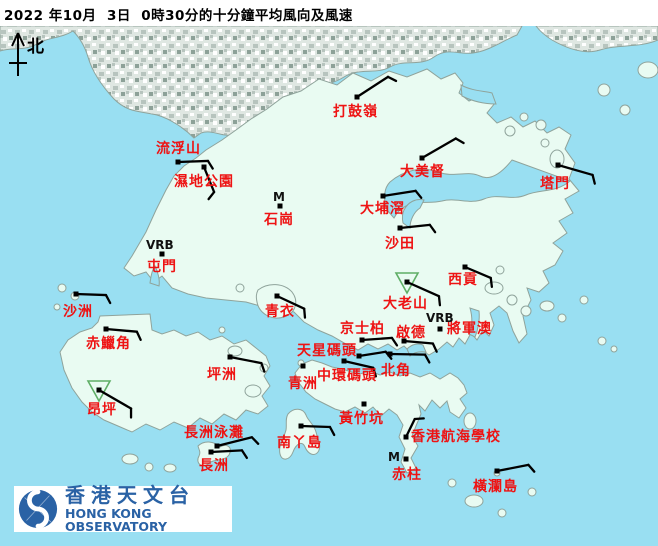 The image size is (658, 546). Describe the element at coordinates (130, 495) in the screenshot. I see `hko-name-chinese: 香港天文台` at that location.